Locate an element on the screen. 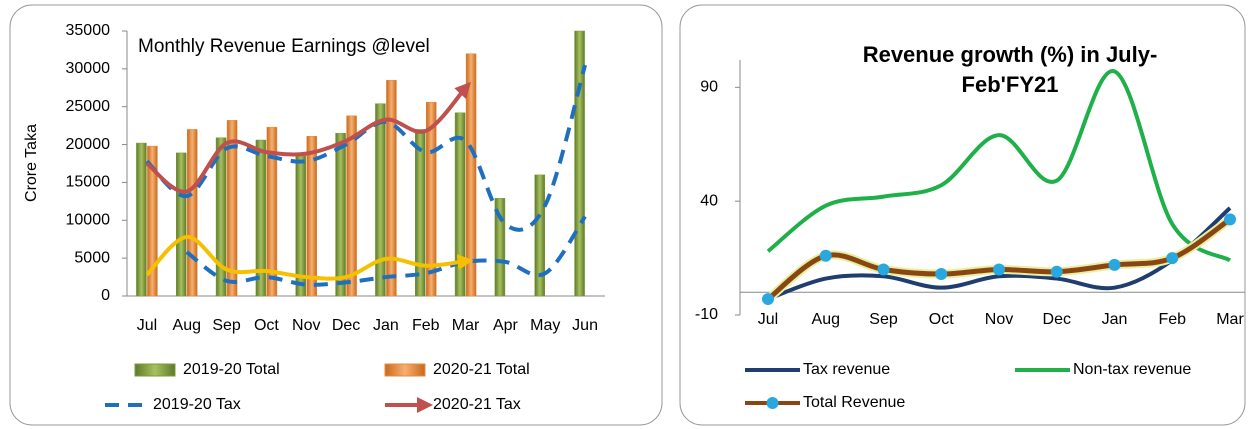 This screenshot has width=1252, height=429. legend-label: Tax revenue is located at coordinates (846, 369).